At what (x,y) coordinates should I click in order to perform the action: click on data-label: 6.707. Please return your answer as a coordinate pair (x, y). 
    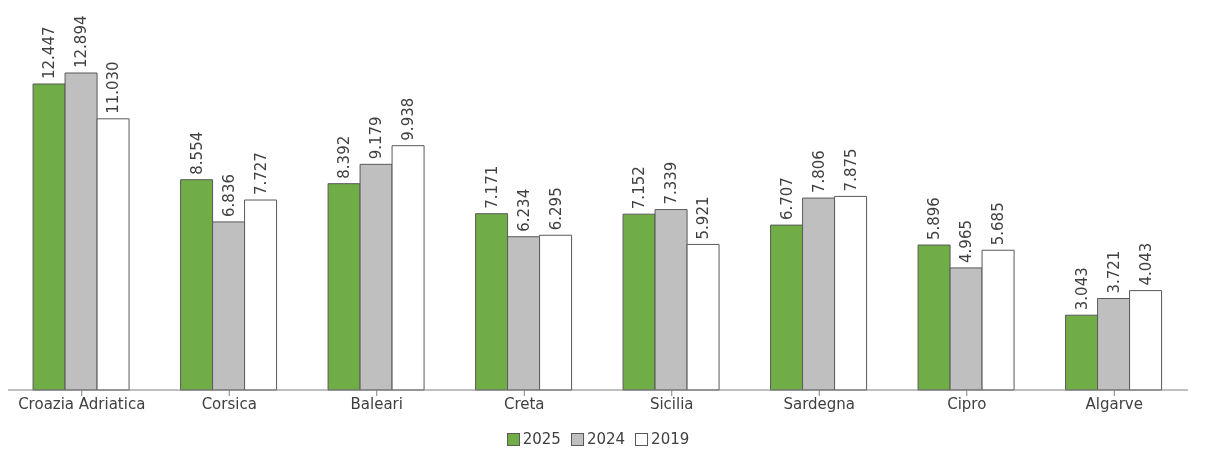
    Looking at the image, I should click on (786, 199).